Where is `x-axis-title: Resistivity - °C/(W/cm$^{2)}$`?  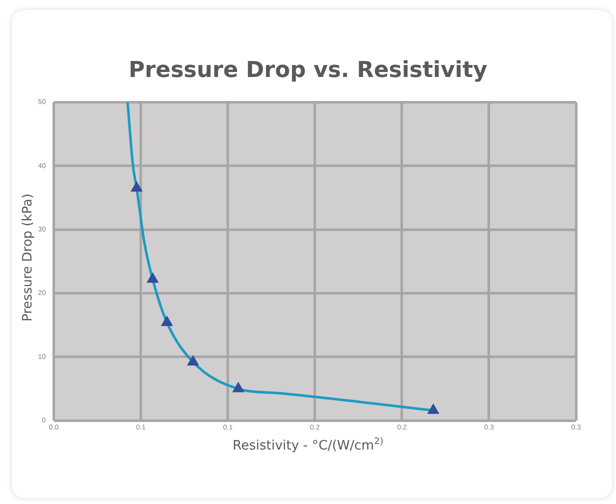 x-axis-title: Resistivity - °C/(W/cm$^{2)}$ is located at coordinates (308, 445).